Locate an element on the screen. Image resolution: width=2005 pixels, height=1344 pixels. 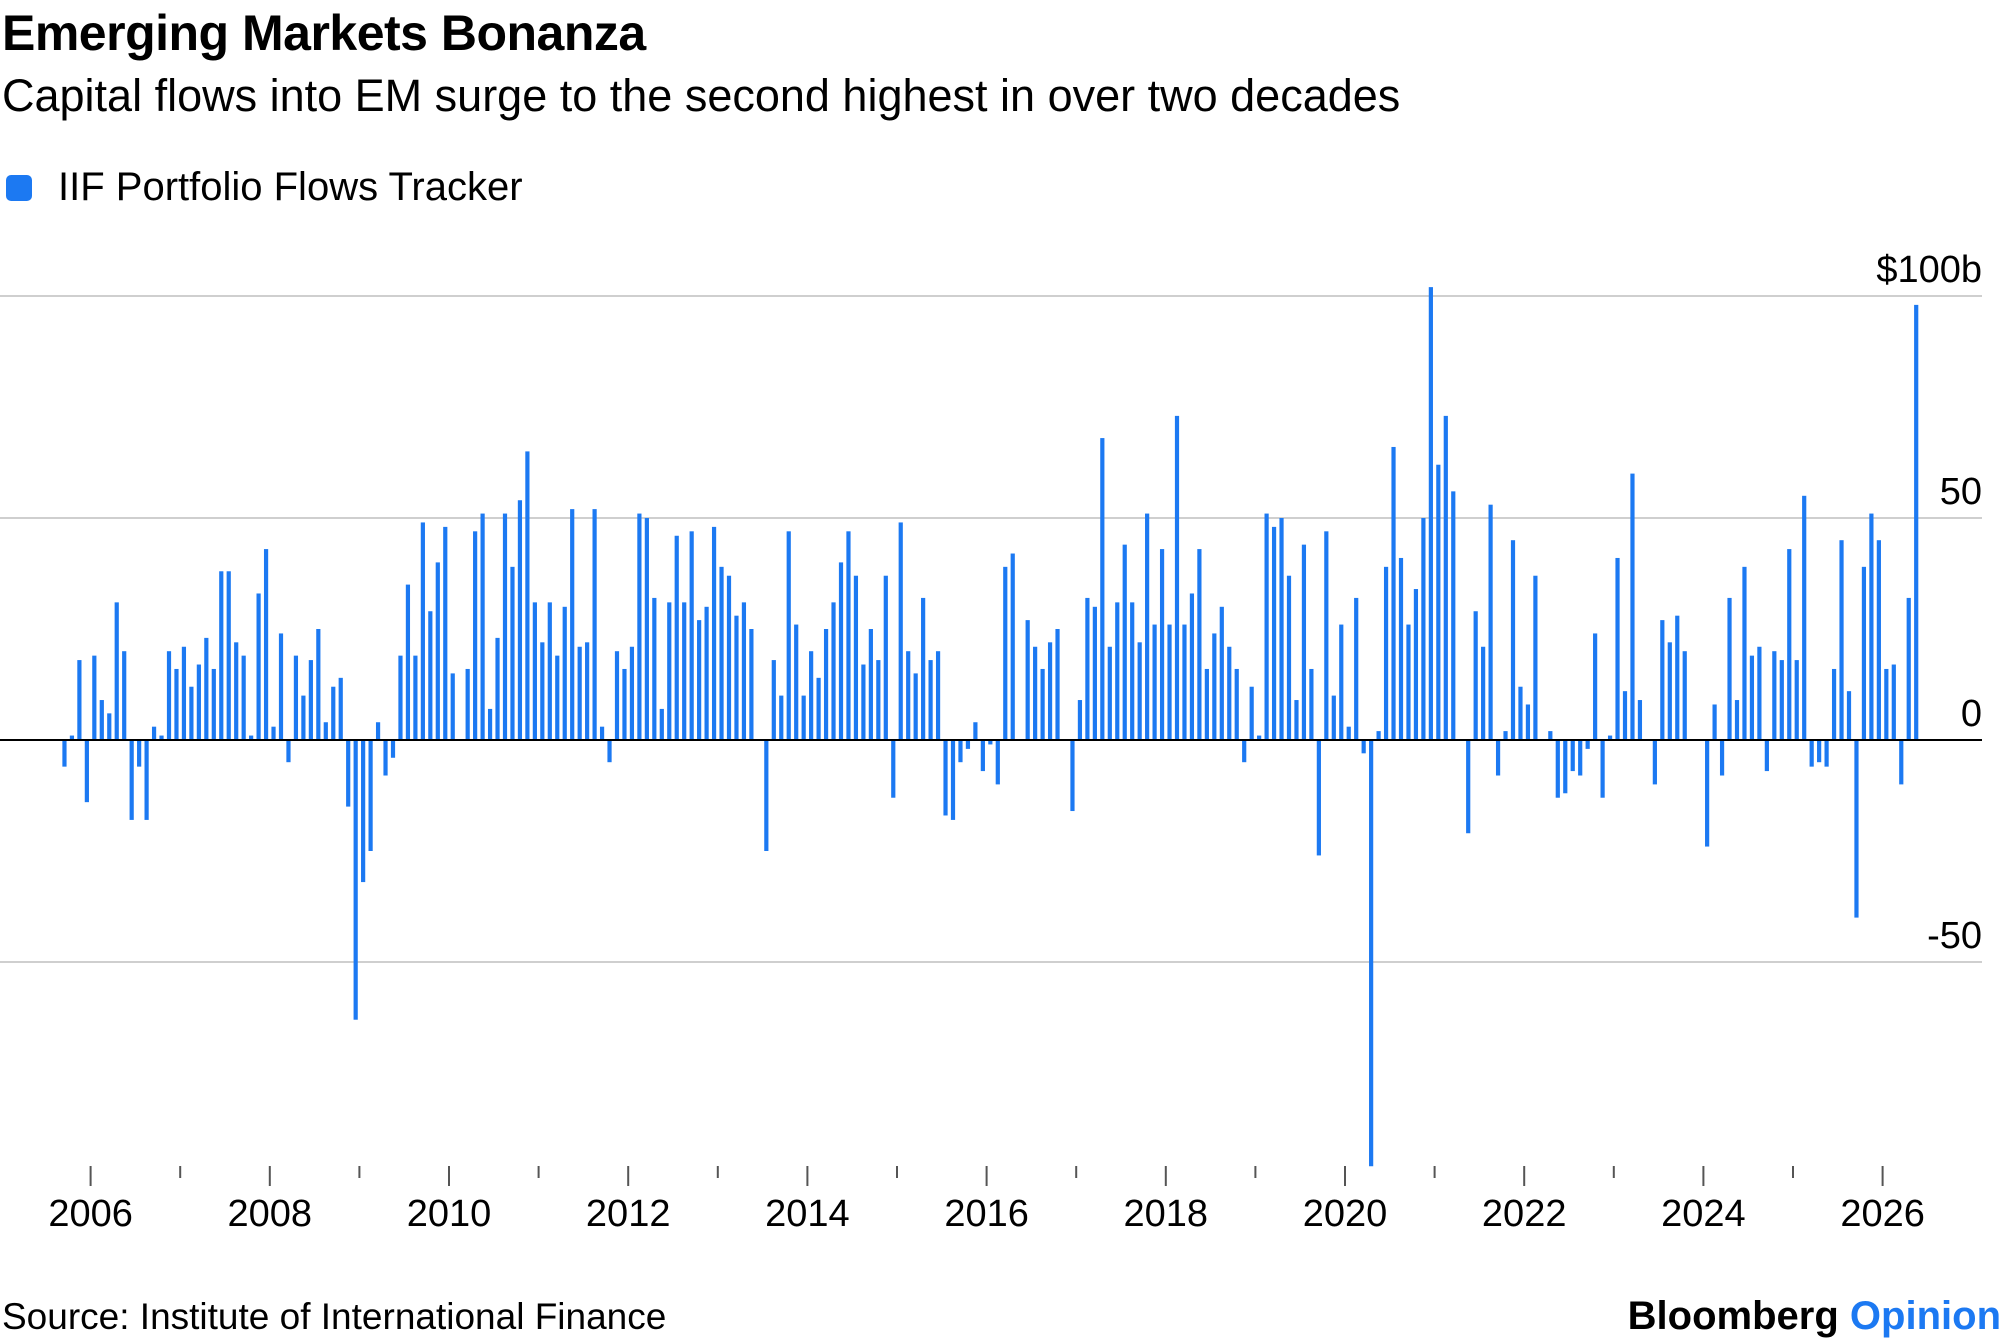
brand-name: Bloomberg is located at coordinates (1733, 1316).